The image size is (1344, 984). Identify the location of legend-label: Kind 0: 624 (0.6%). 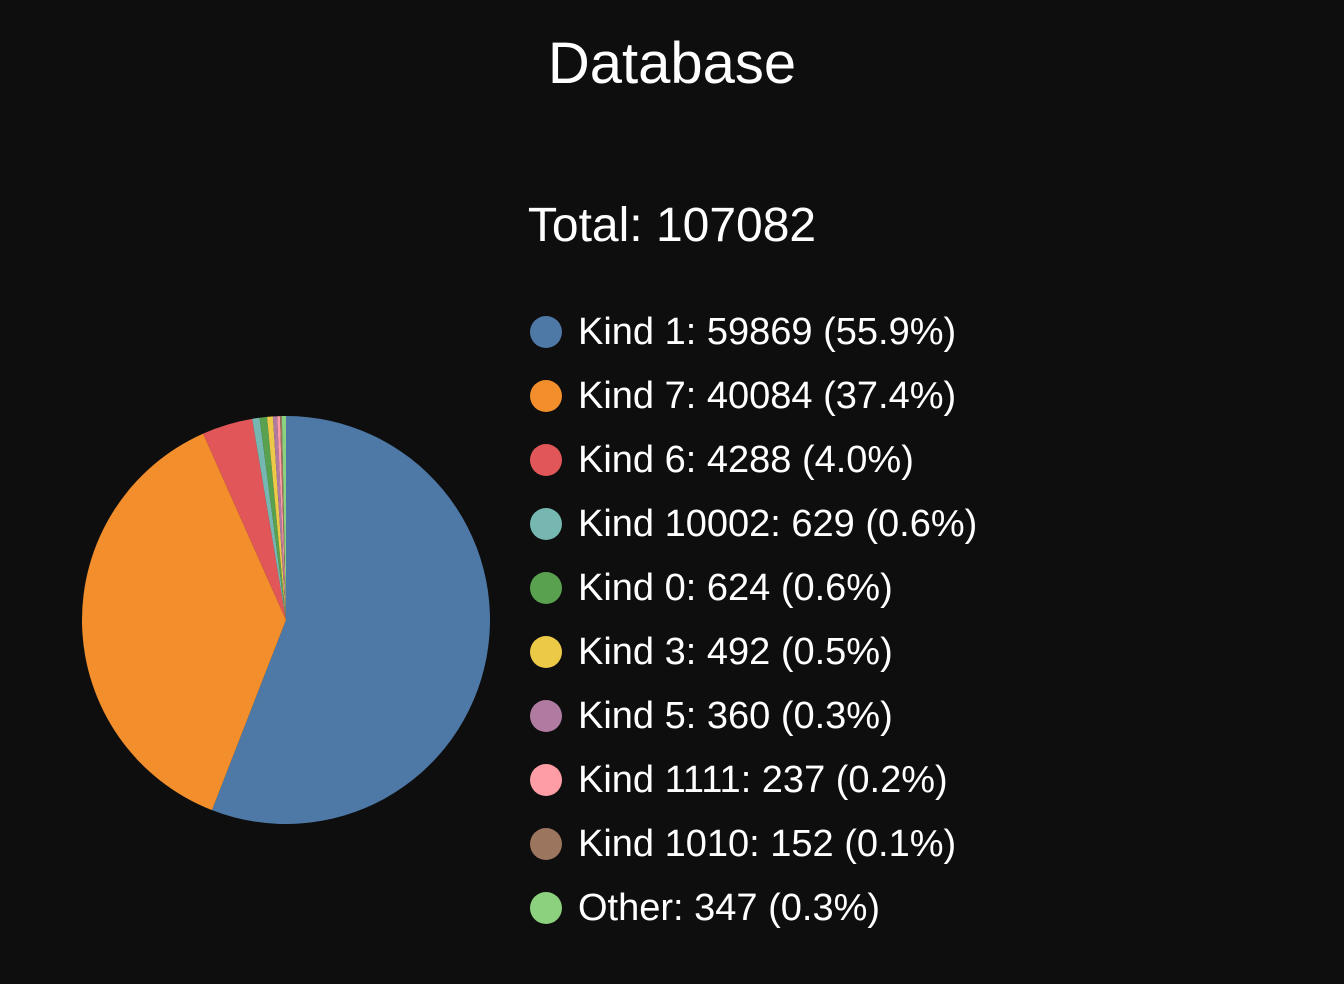
(735, 588).